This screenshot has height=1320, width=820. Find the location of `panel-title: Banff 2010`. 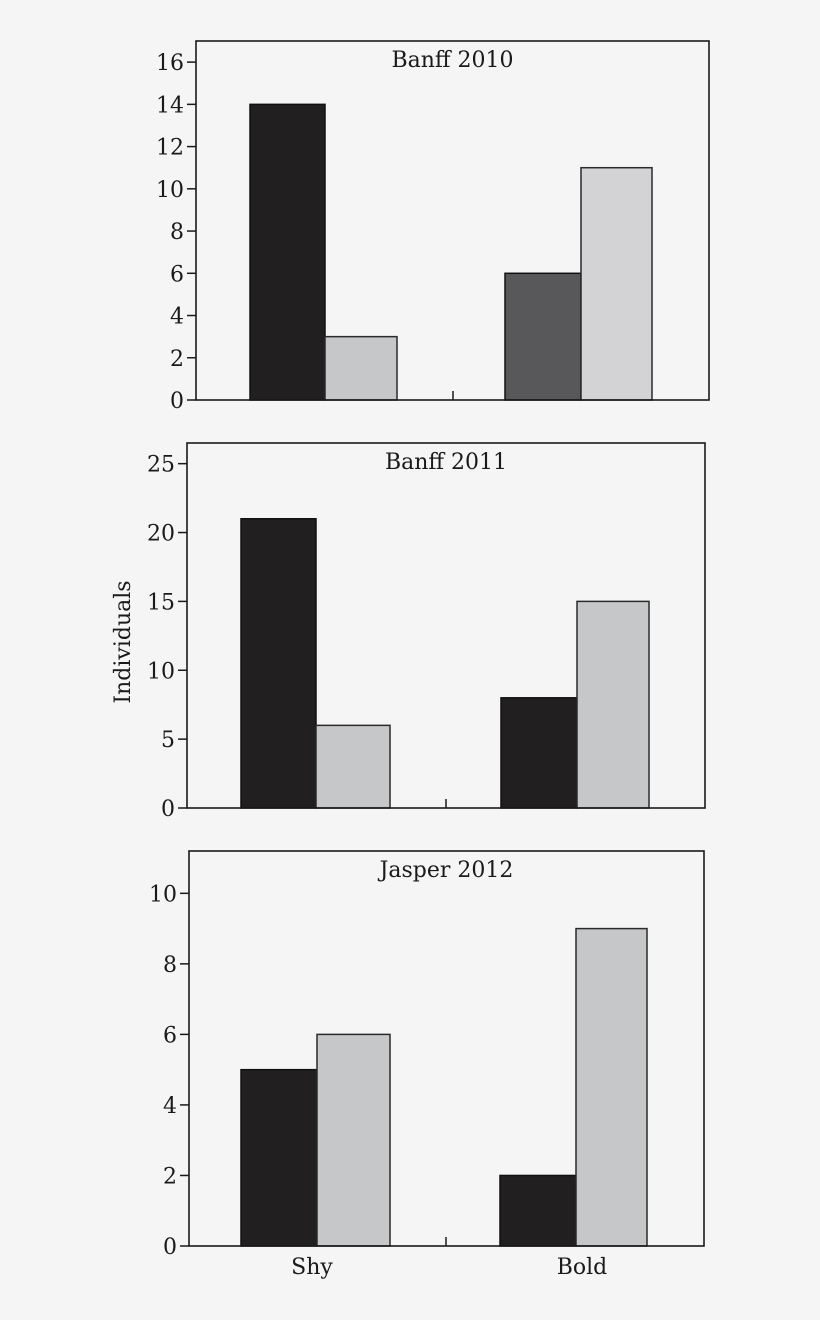

panel-title: Banff 2010 is located at coordinates (452, 60).